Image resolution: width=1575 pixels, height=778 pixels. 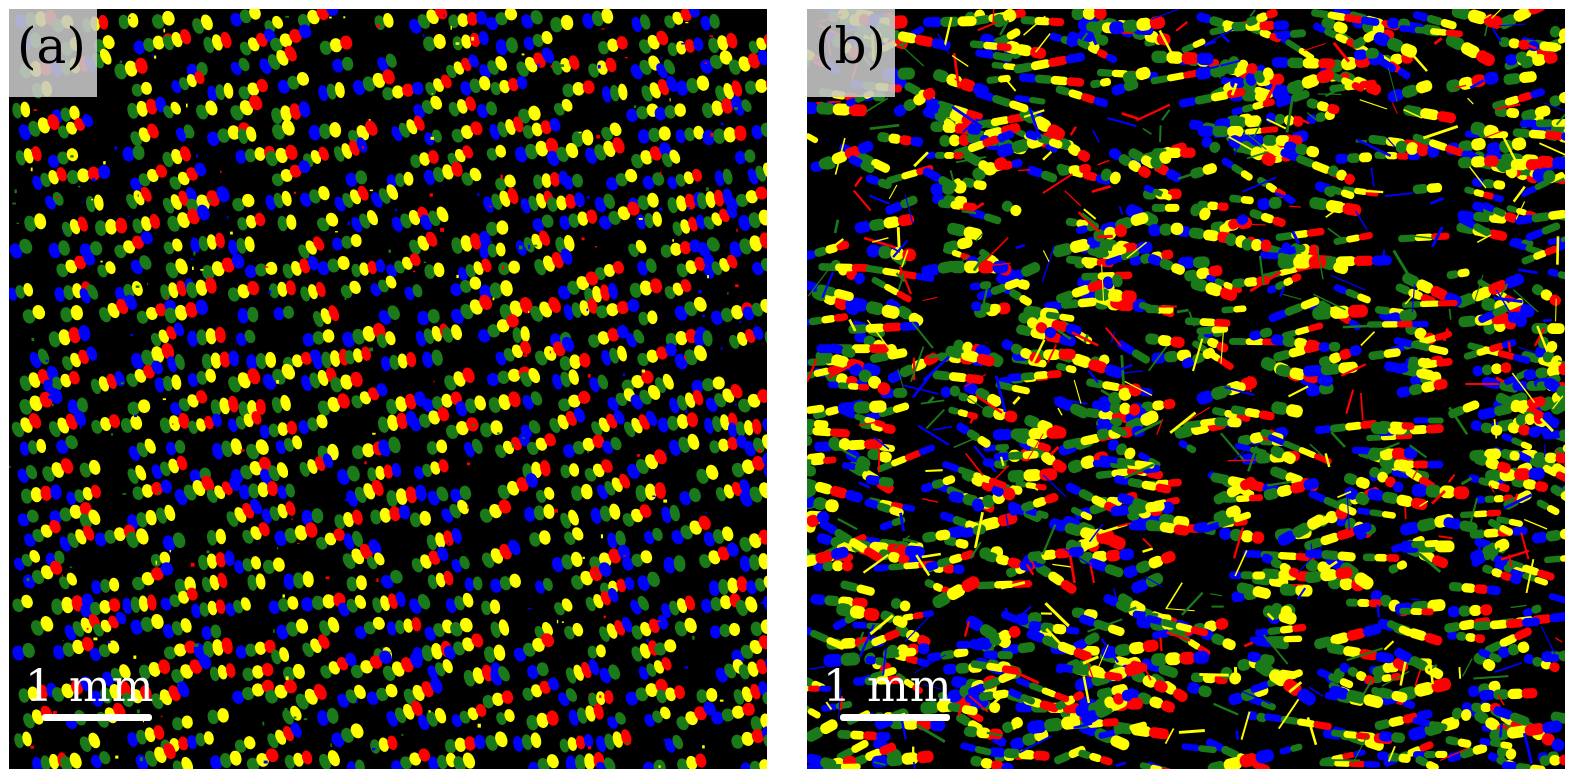 I want to click on scale-bar-a, so click(x=97, y=717).